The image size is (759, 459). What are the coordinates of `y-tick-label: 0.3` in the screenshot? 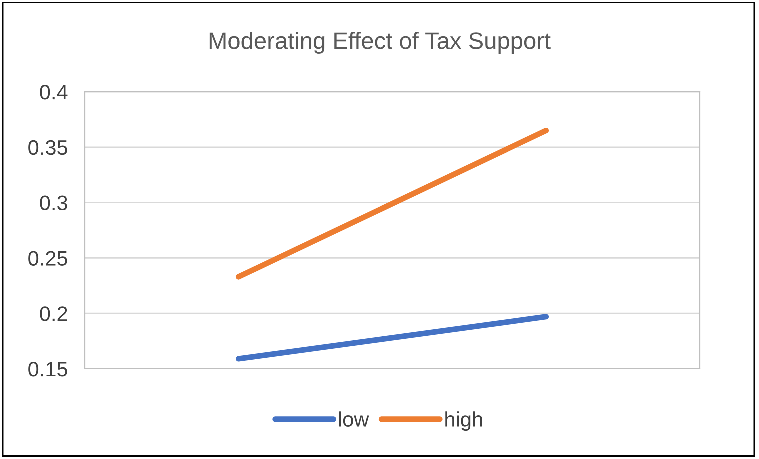 It's located at (54, 203).